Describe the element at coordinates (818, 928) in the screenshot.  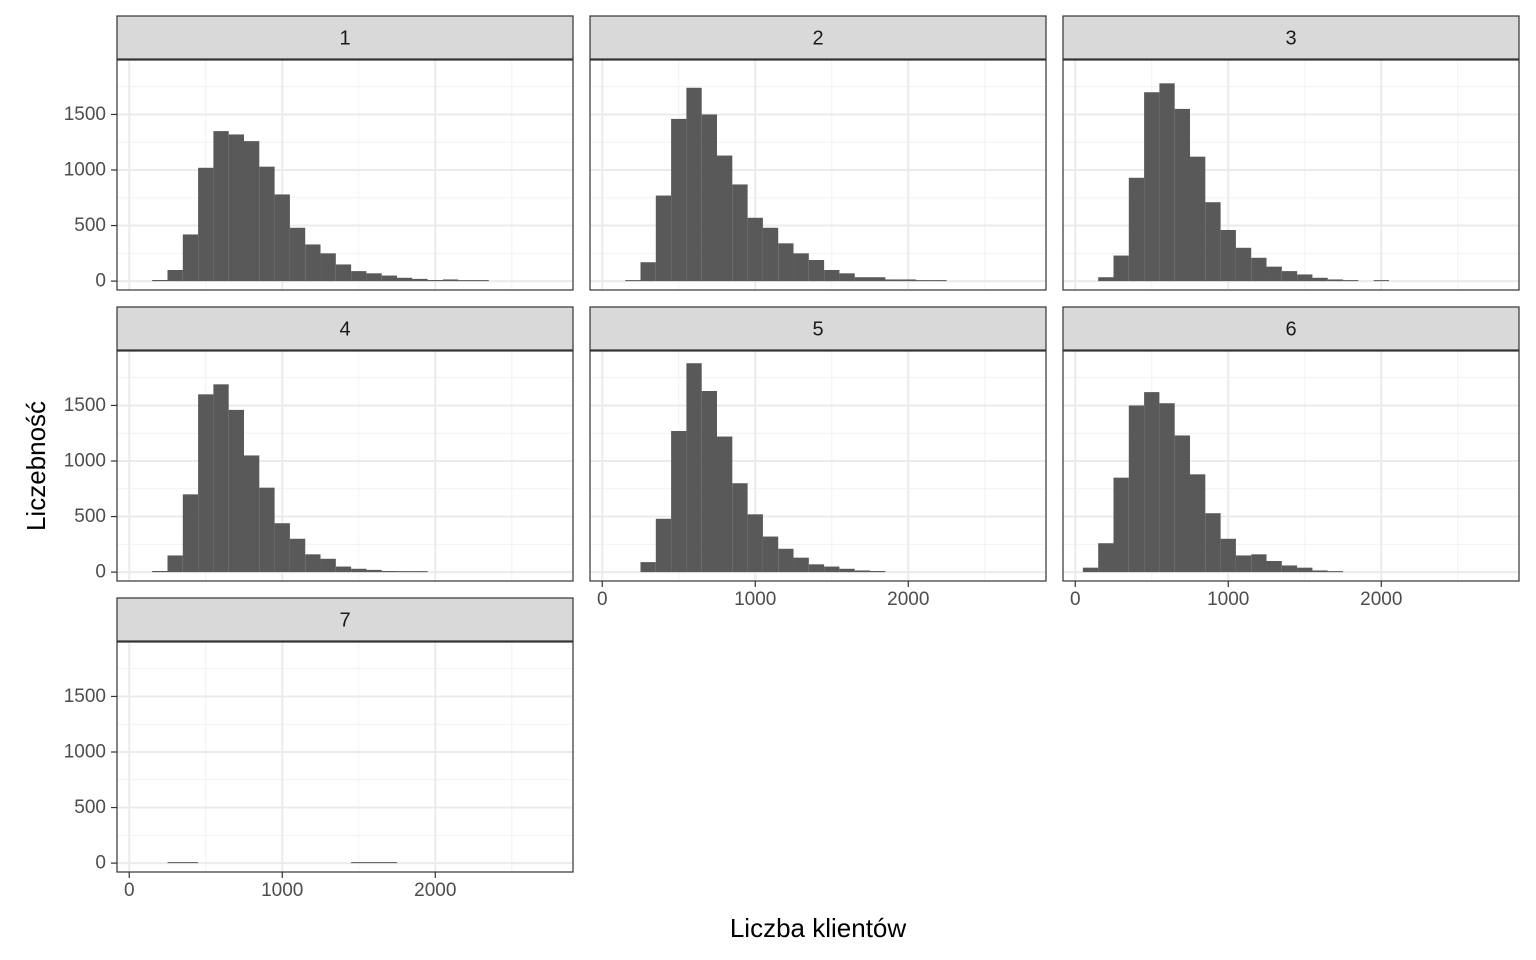
I see `x-axis-title: Liczba klientów` at that location.